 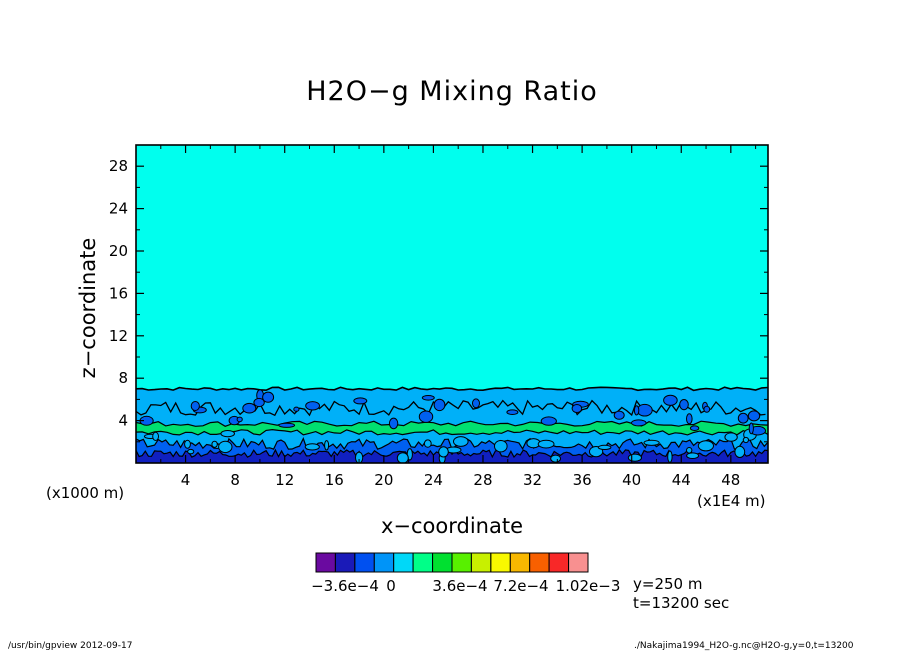 What do you see at coordinates (668, 584) in the screenshot?
I see `y-position-label: y=250 m` at bounding box center [668, 584].